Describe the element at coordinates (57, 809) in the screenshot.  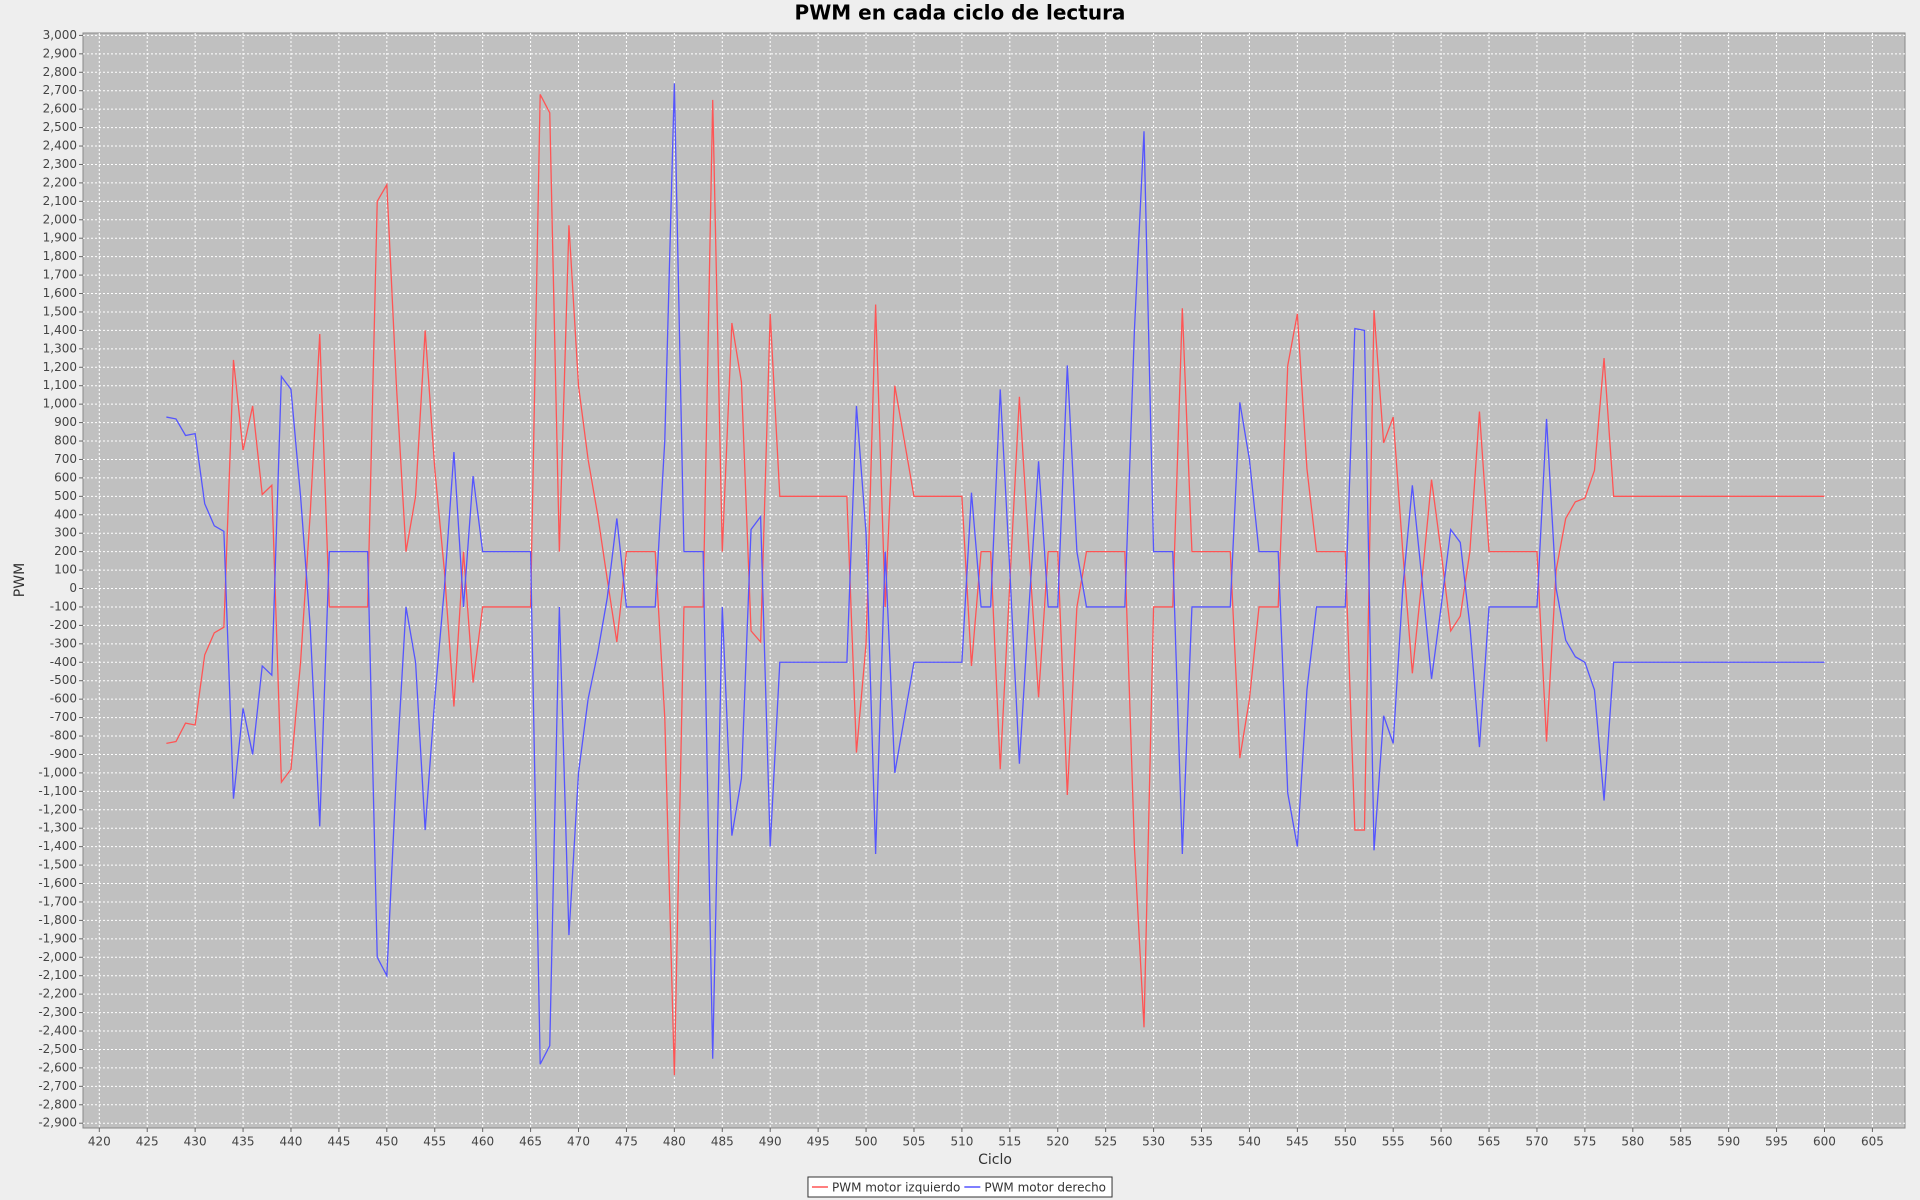
I see `y-tick-label: -1,200` at that location.